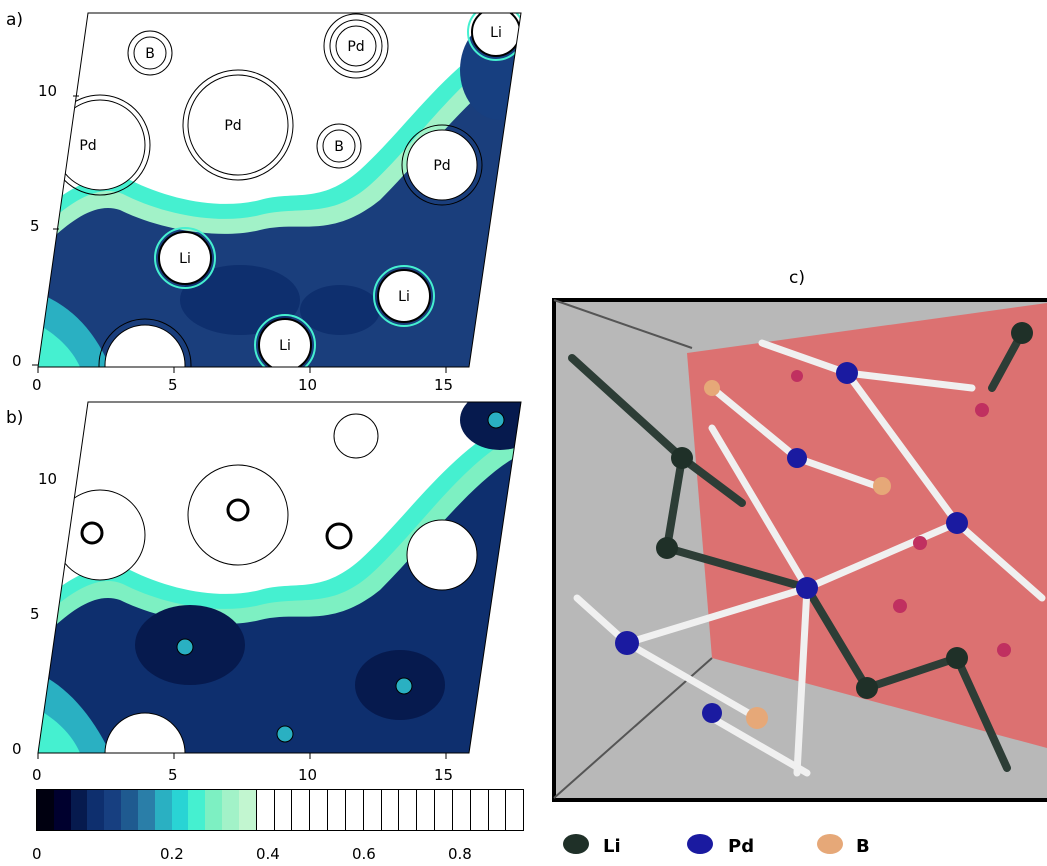 The height and width of the screenshot is (866, 1047). I want to click on colorbar-tick-label: 0, so click(37, 854).